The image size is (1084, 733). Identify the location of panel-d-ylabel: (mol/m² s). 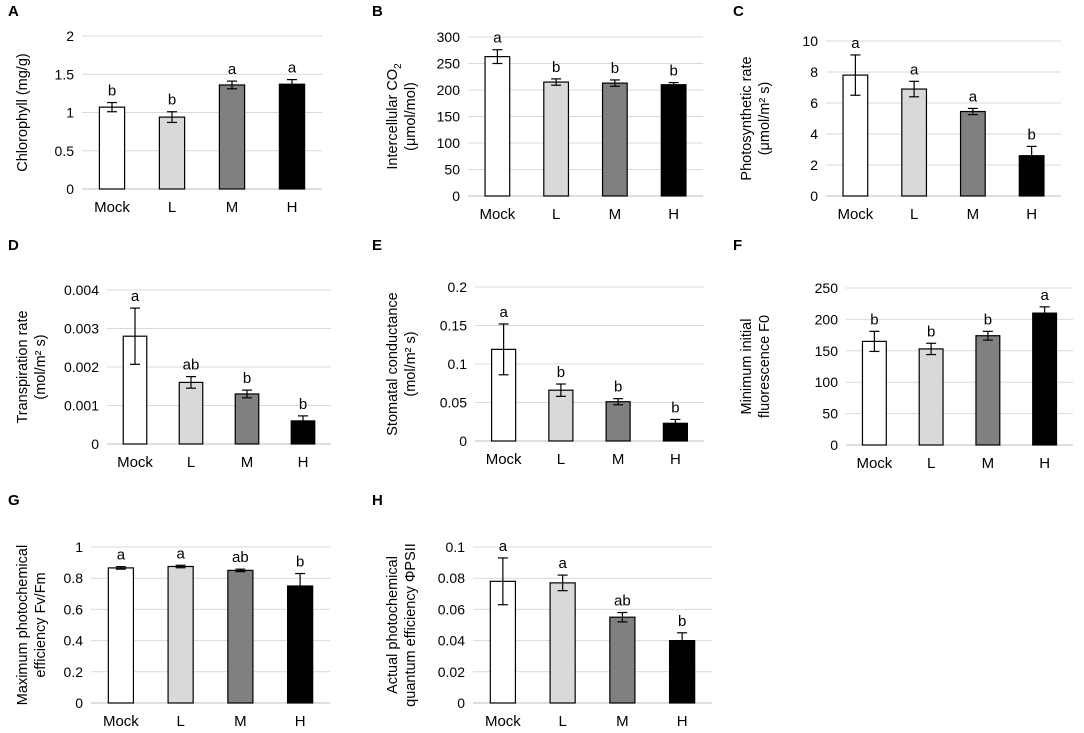
(41, 366).